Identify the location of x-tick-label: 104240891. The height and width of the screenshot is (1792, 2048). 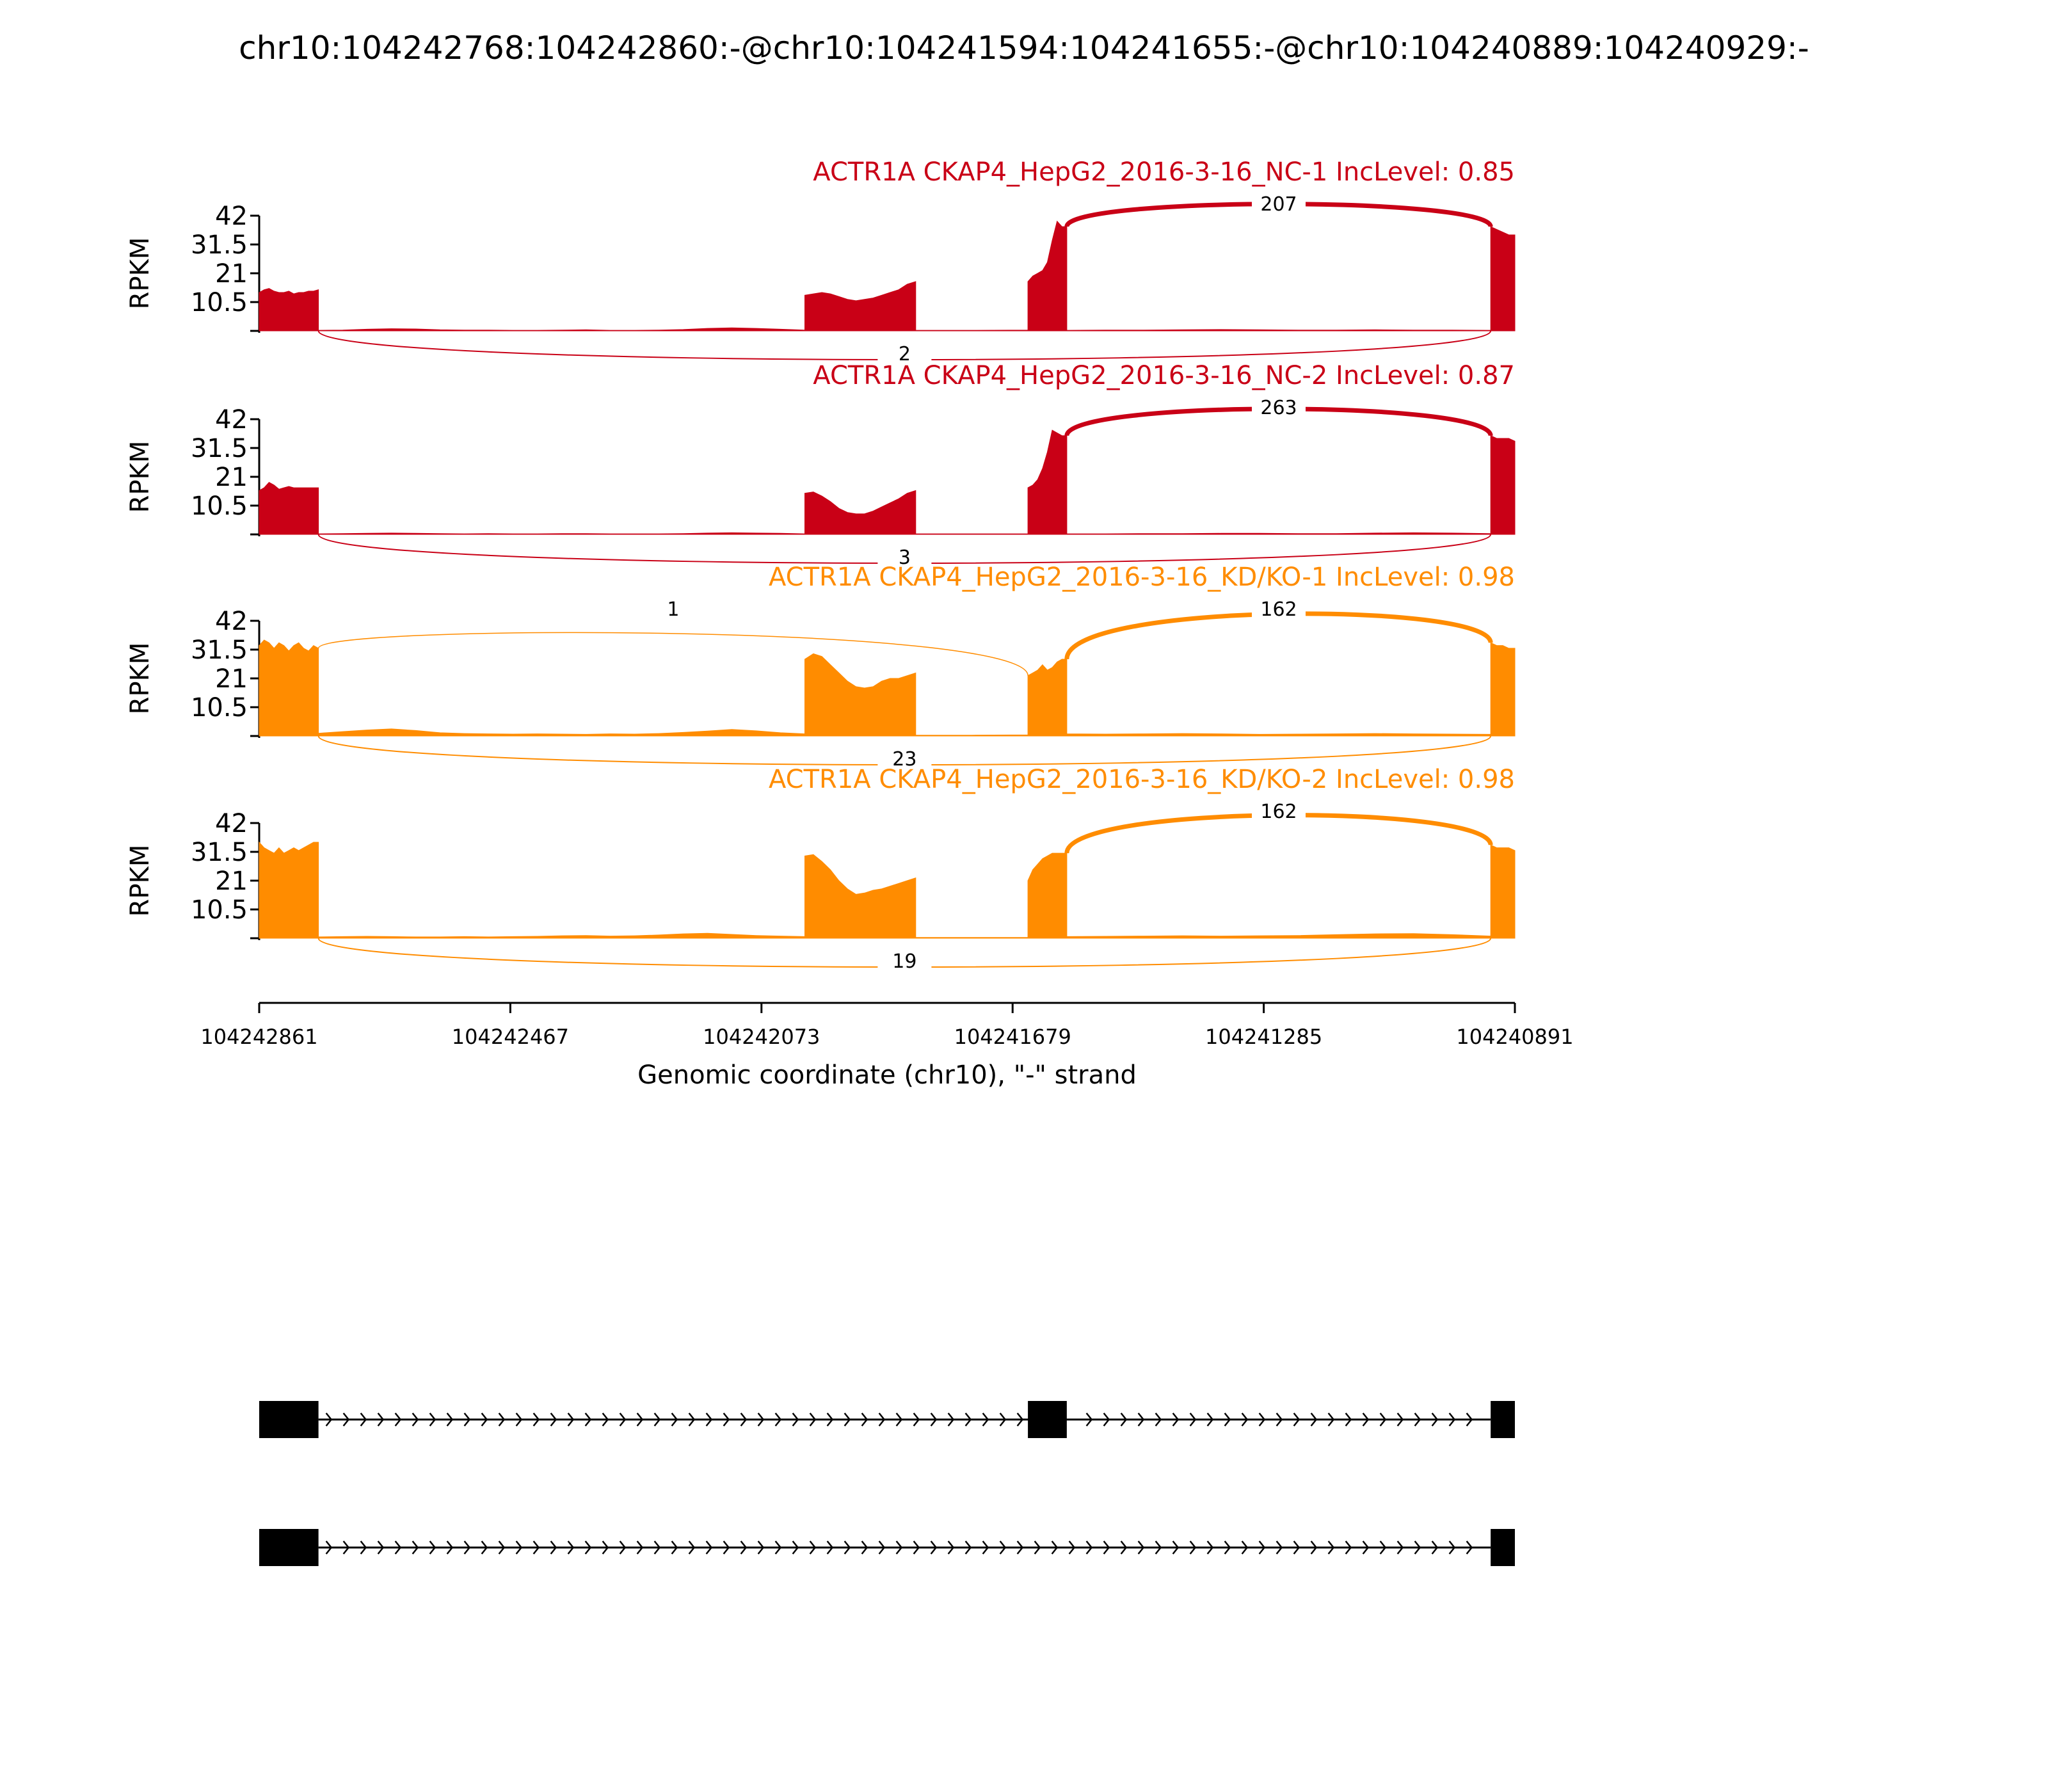
(1514, 1037).